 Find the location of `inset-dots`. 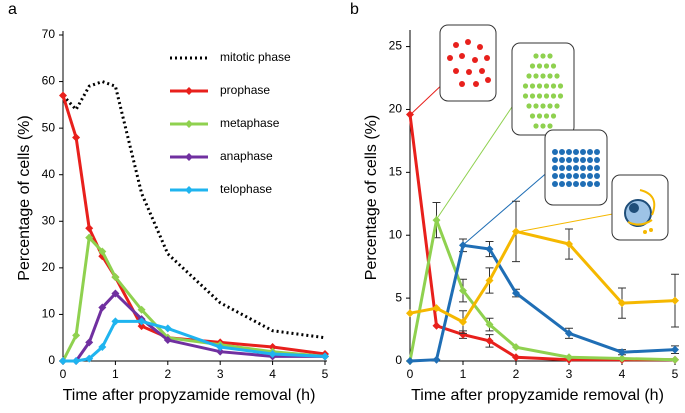

inset-dots is located at coordinates (576, 168).